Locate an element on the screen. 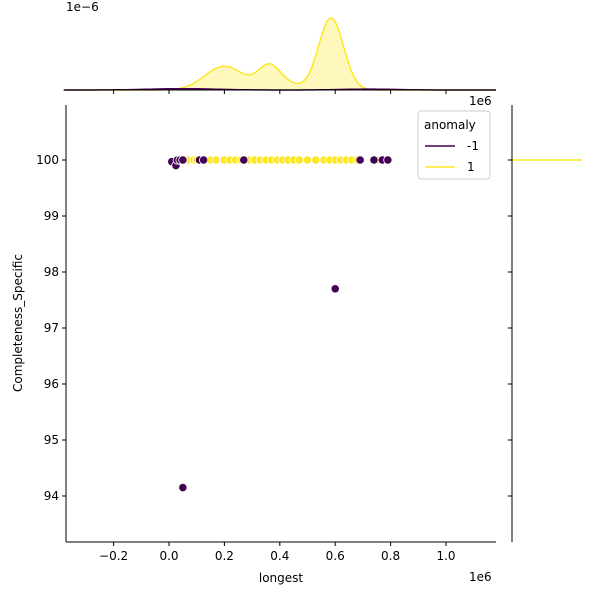 The width and height of the screenshot is (600, 600). x-tick-label: −0.2 is located at coordinates (113, 556).